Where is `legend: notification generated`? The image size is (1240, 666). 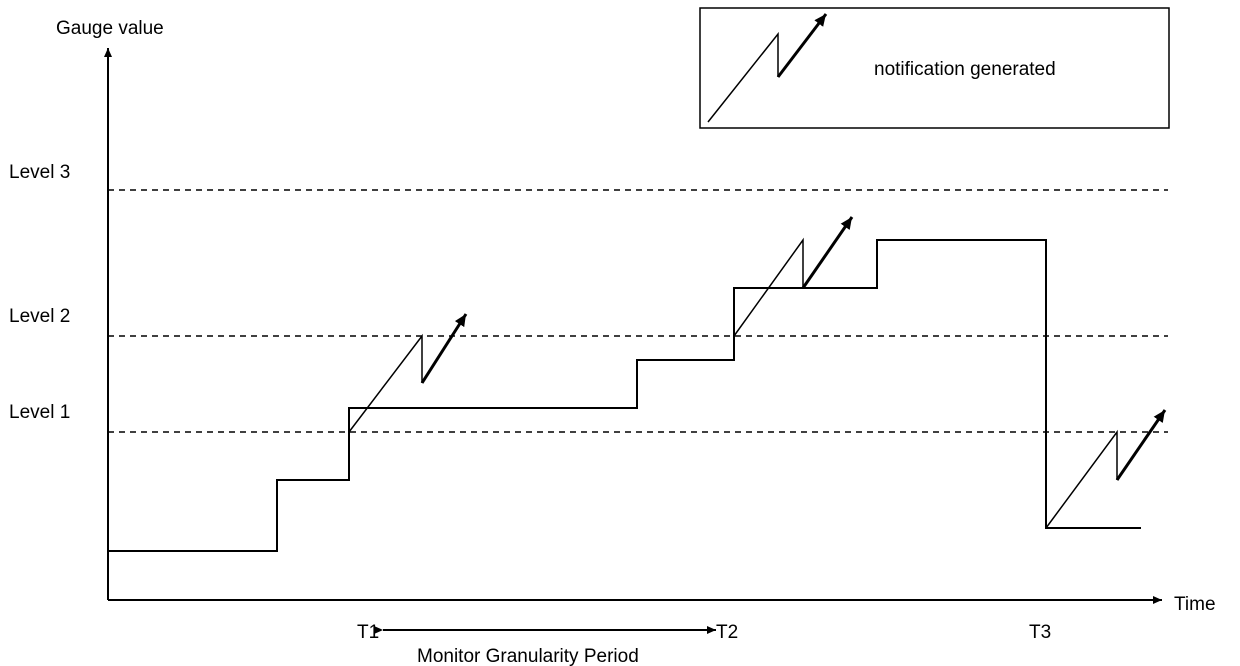 legend: notification generated is located at coordinates (934, 68).